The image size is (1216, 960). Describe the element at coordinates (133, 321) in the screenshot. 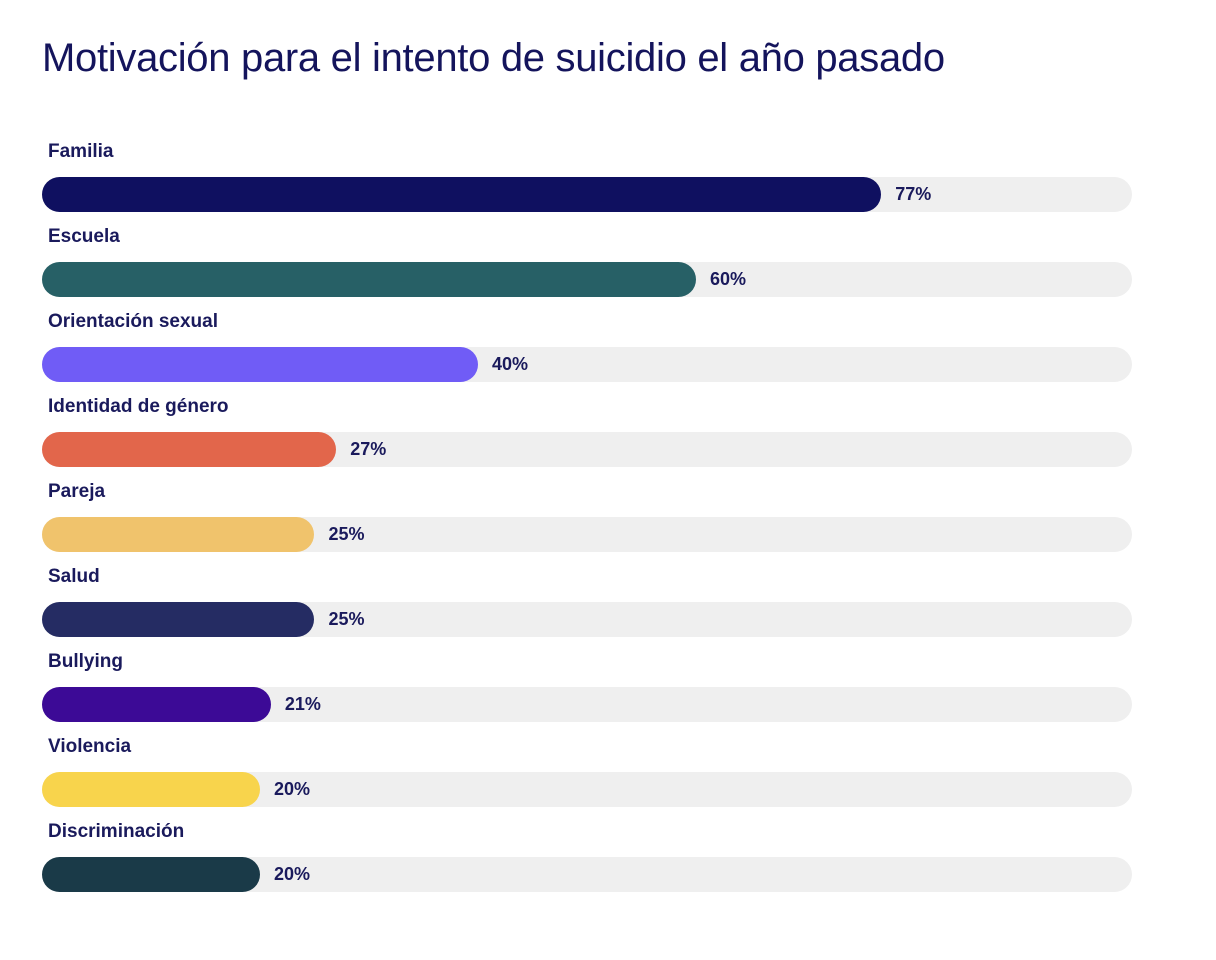

I see `category-label: Orientación sexual` at that location.